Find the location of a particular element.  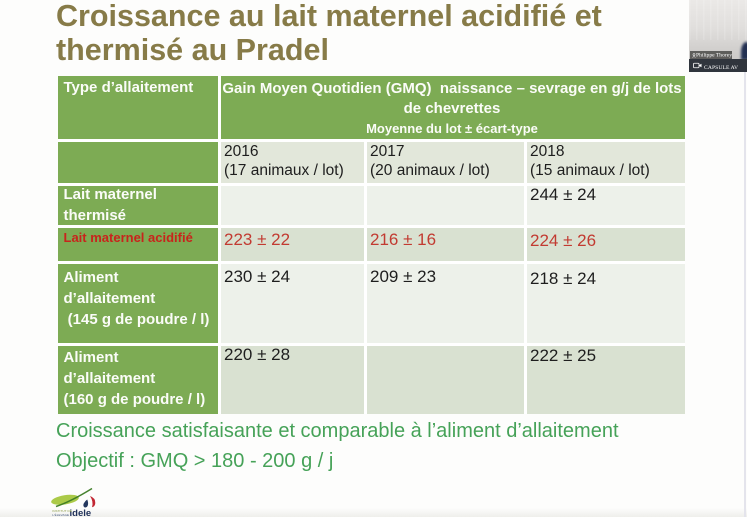

svg-text: L’ÉLEVAGE is located at coordinates (60, 514).